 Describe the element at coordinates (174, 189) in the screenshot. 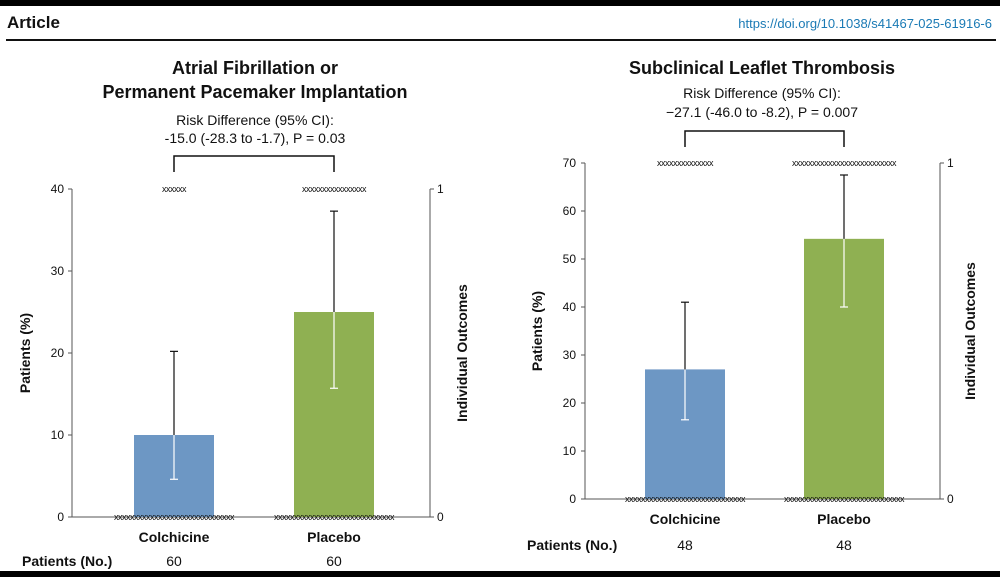

I see `outcome-markers-events: xxxxxx` at that location.